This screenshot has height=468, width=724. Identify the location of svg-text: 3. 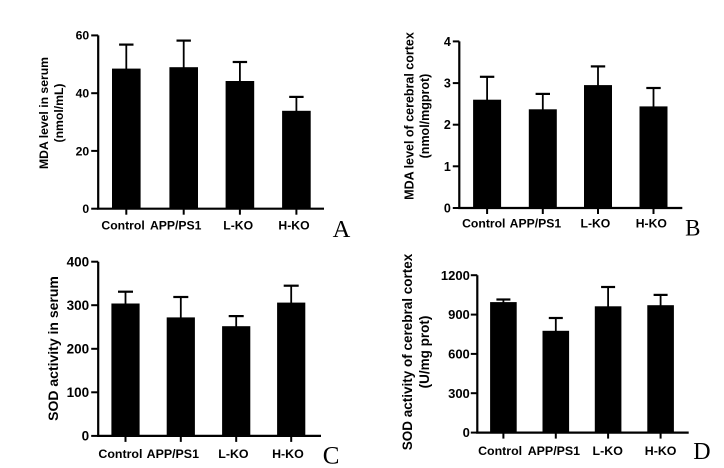
(447, 84).